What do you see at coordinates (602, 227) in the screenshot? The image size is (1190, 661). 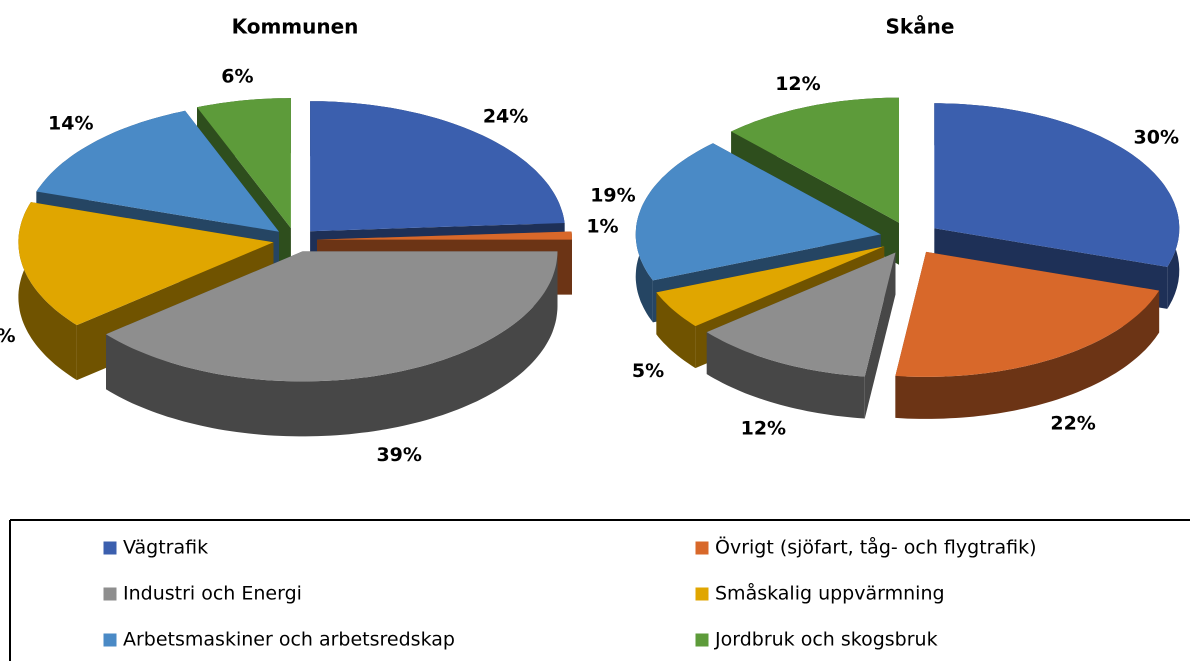 I see `value-label: 1%` at bounding box center [602, 227].